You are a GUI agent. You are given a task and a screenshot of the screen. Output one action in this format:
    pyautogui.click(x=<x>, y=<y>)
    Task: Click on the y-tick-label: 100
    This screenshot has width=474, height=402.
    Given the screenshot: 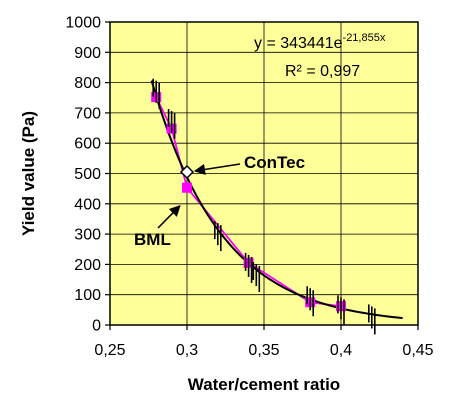 What is the action you would take?
    pyautogui.click(x=87, y=295)
    